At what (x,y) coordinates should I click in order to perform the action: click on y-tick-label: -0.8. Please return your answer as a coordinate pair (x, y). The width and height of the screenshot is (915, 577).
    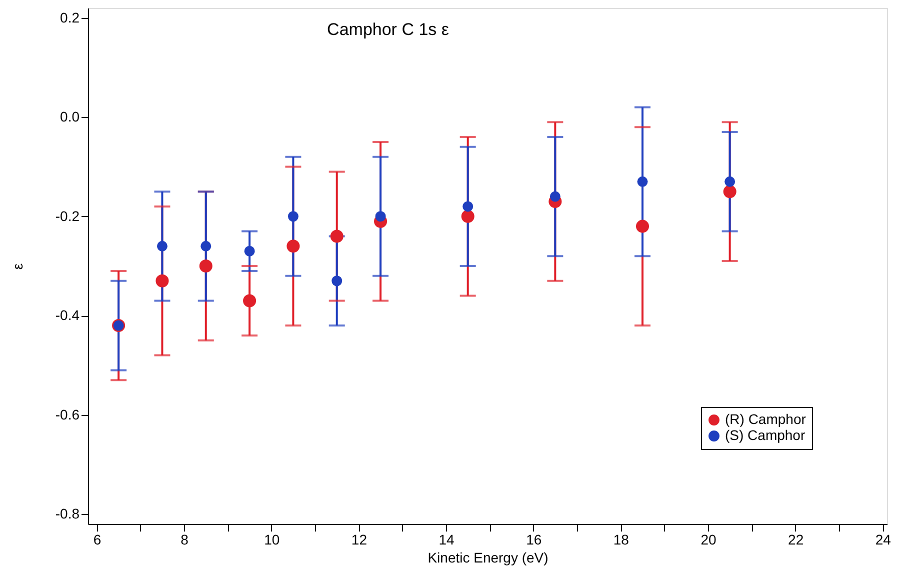
    Looking at the image, I should click on (67, 514).